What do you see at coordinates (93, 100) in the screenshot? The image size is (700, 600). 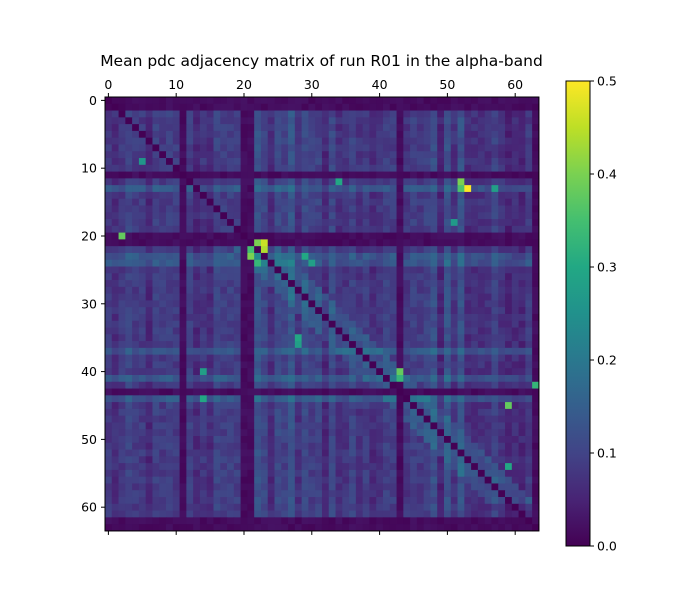 I see `y-tick-label: 0` at bounding box center [93, 100].